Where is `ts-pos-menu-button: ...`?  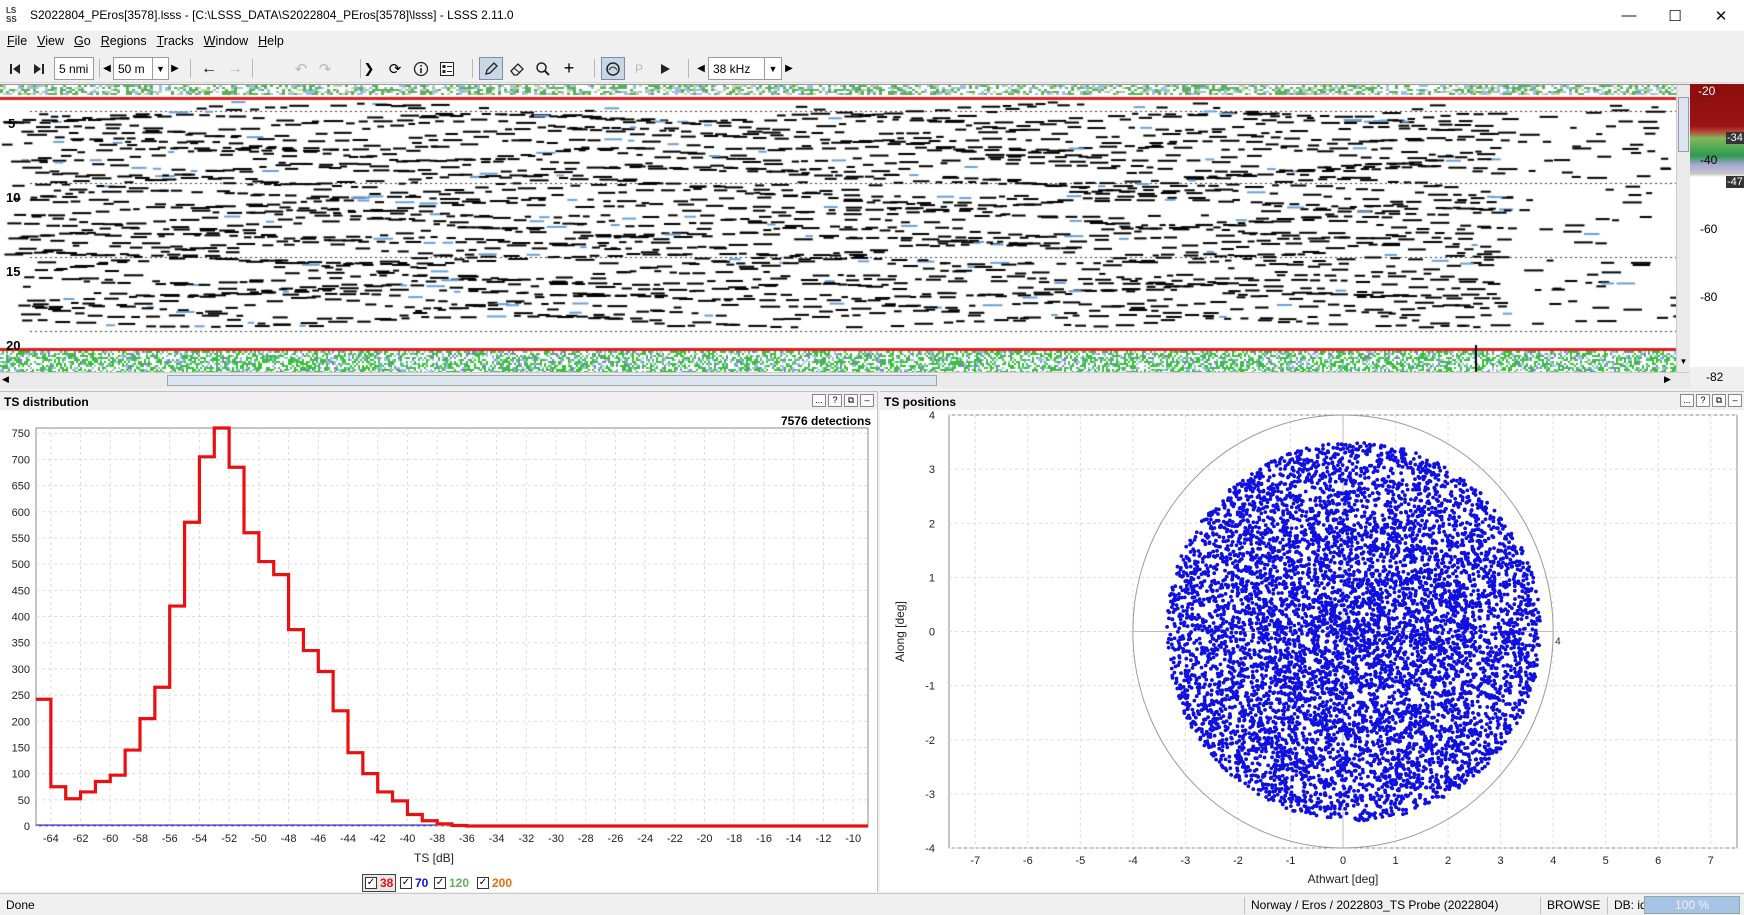 ts-pos-menu-button: ... is located at coordinates (1687, 400).